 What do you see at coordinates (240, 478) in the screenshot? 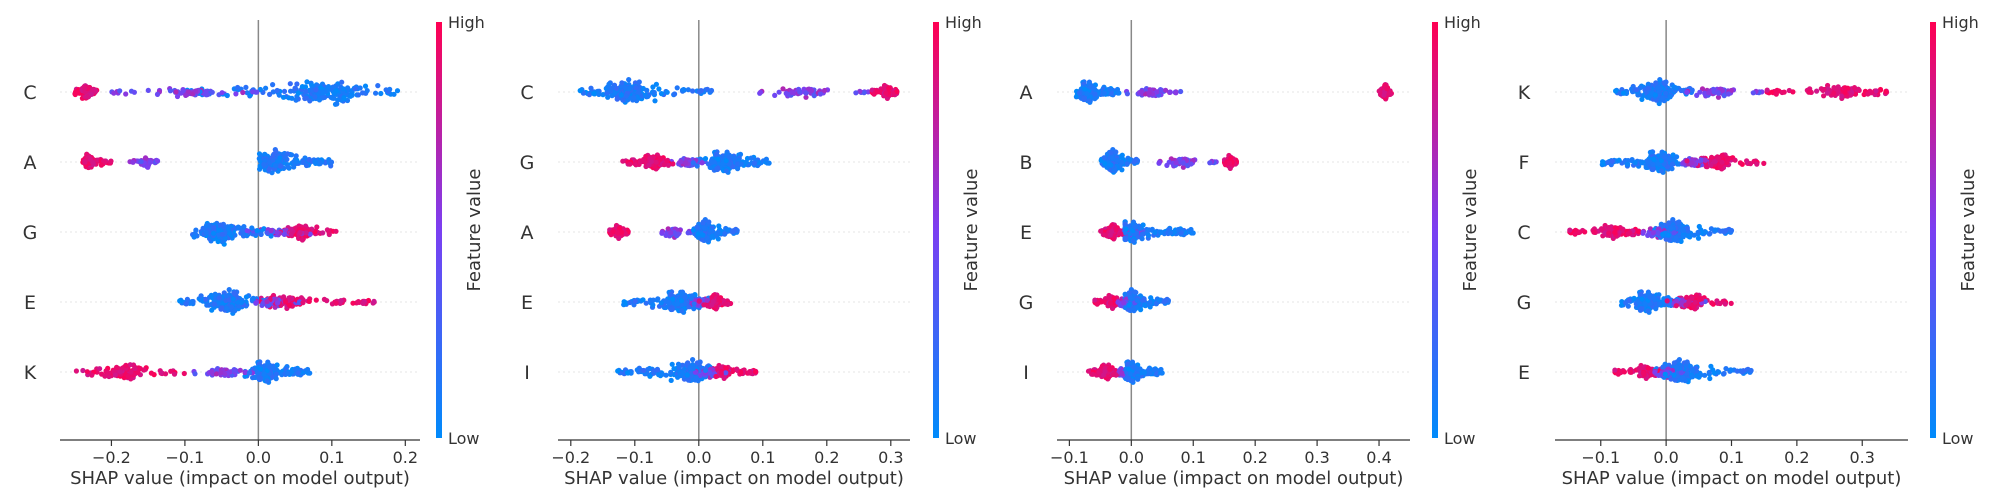
I see `x-axis-label: SHAP value (impact on model output)` at bounding box center [240, 478].